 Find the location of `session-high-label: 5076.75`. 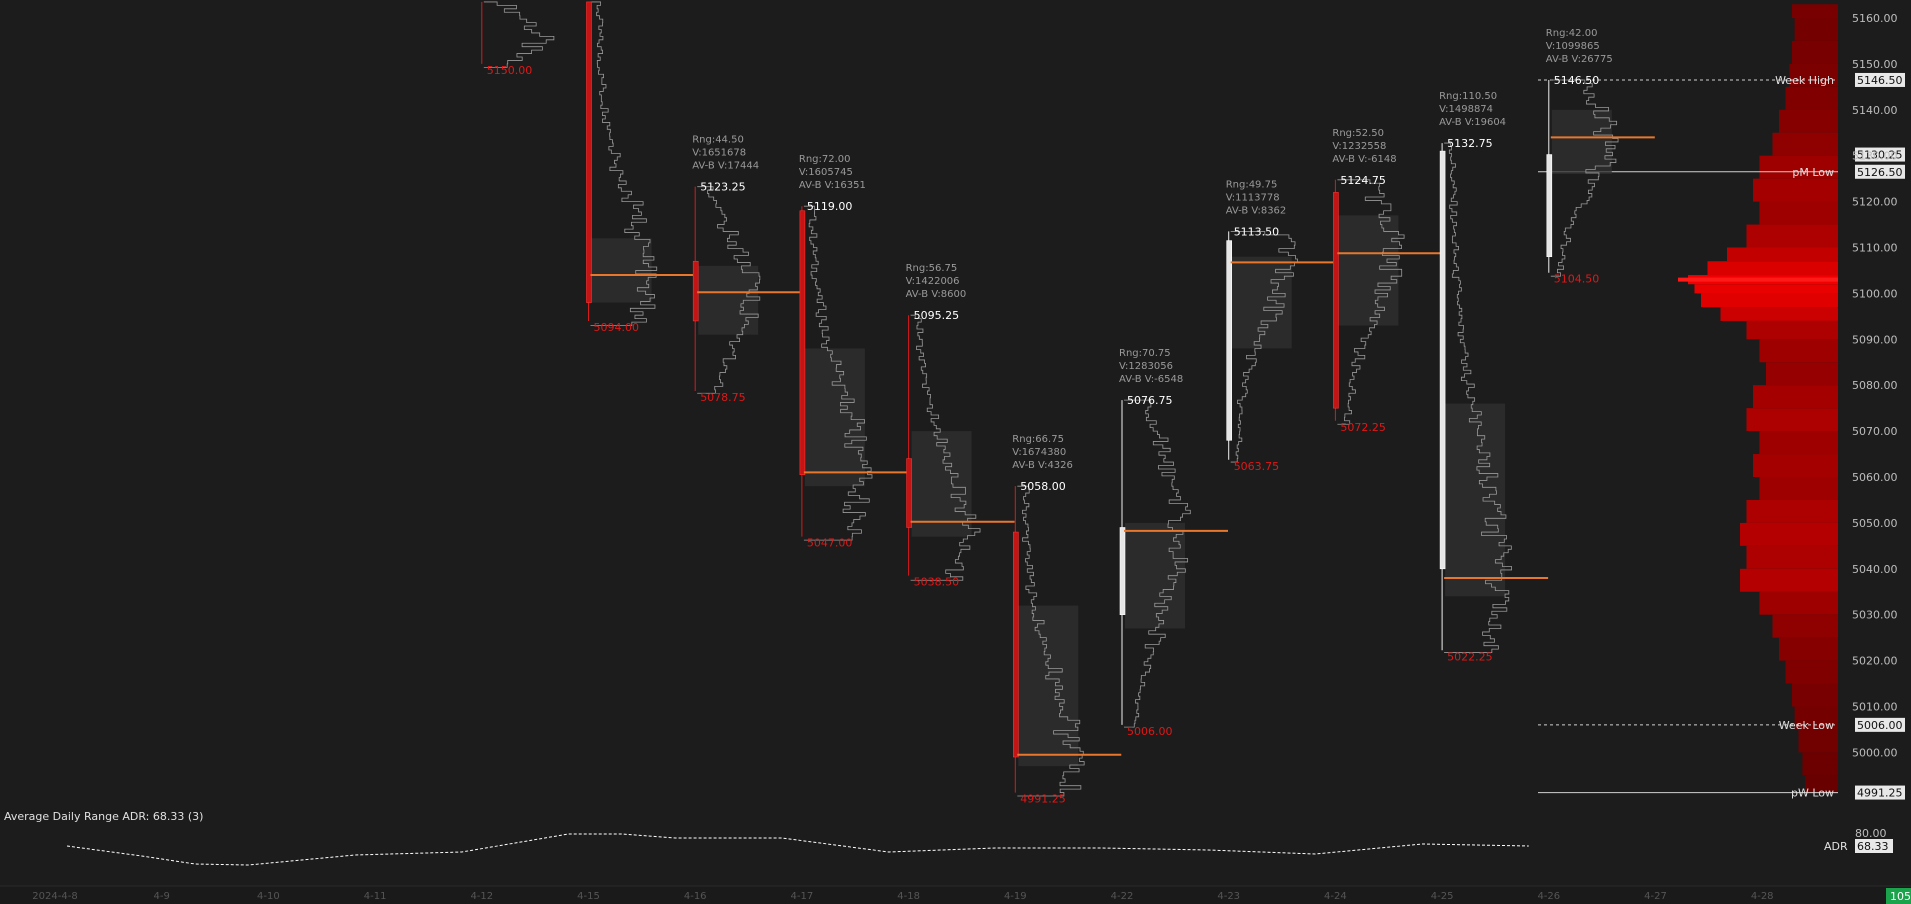

session-high-label: 5076.75 is located at coordinates (1150, 400).